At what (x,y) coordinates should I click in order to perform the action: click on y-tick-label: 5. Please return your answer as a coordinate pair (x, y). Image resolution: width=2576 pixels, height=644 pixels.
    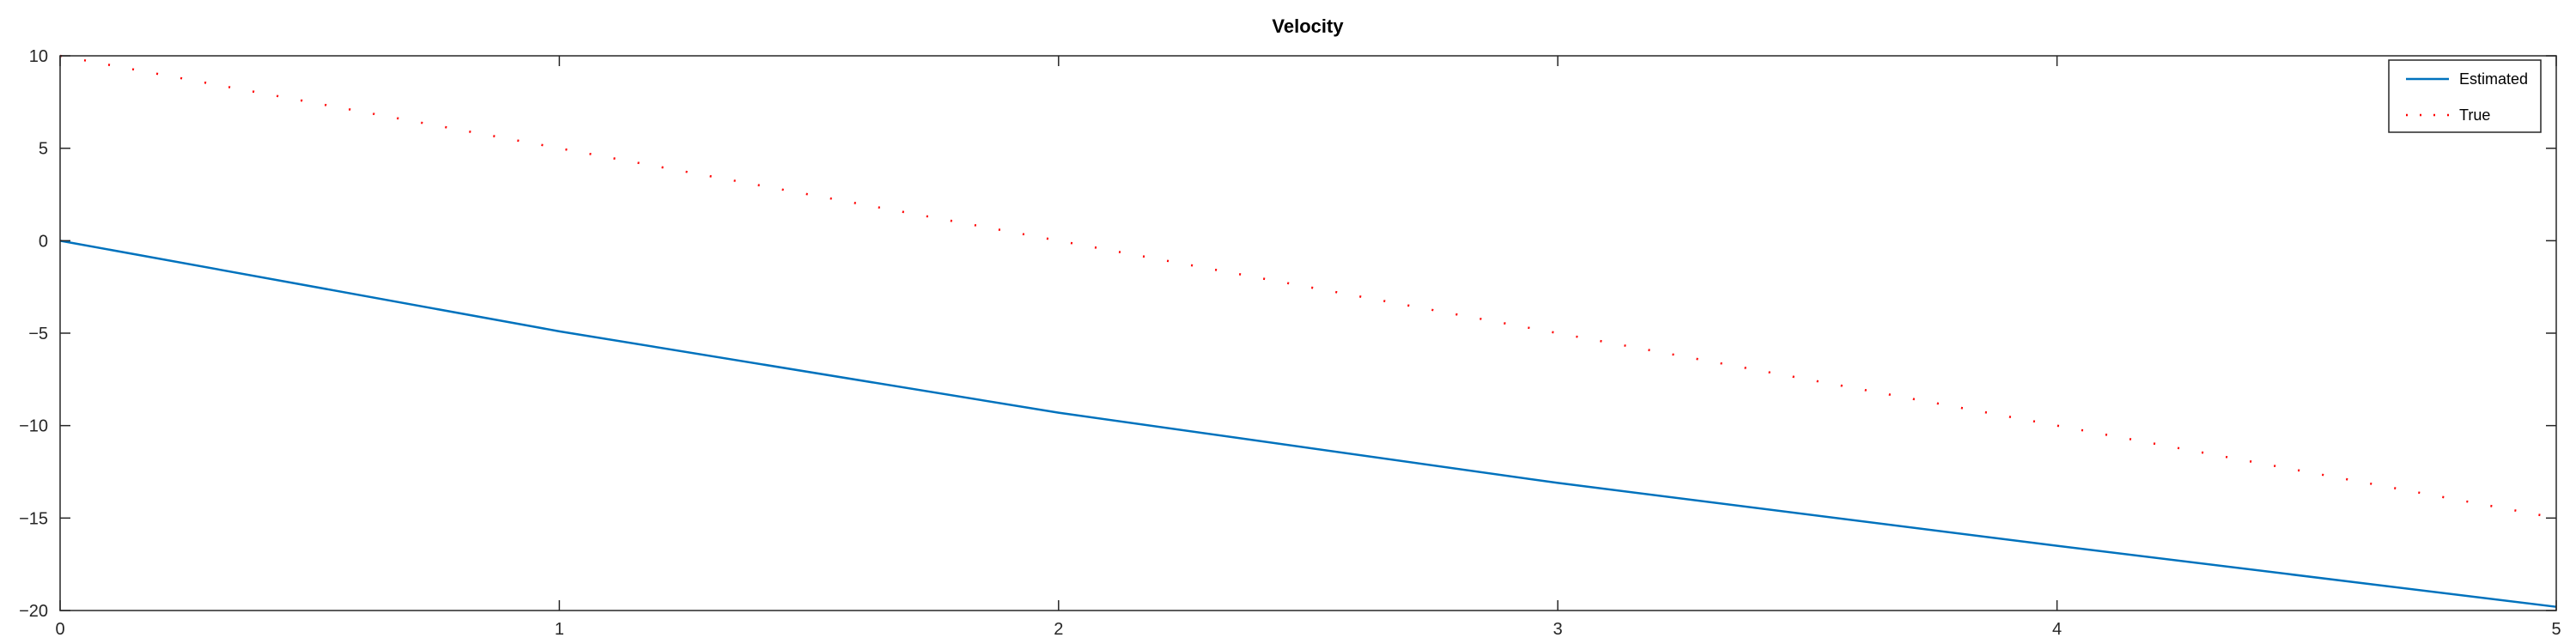
    Looking at the image, I should click on (44, 149).